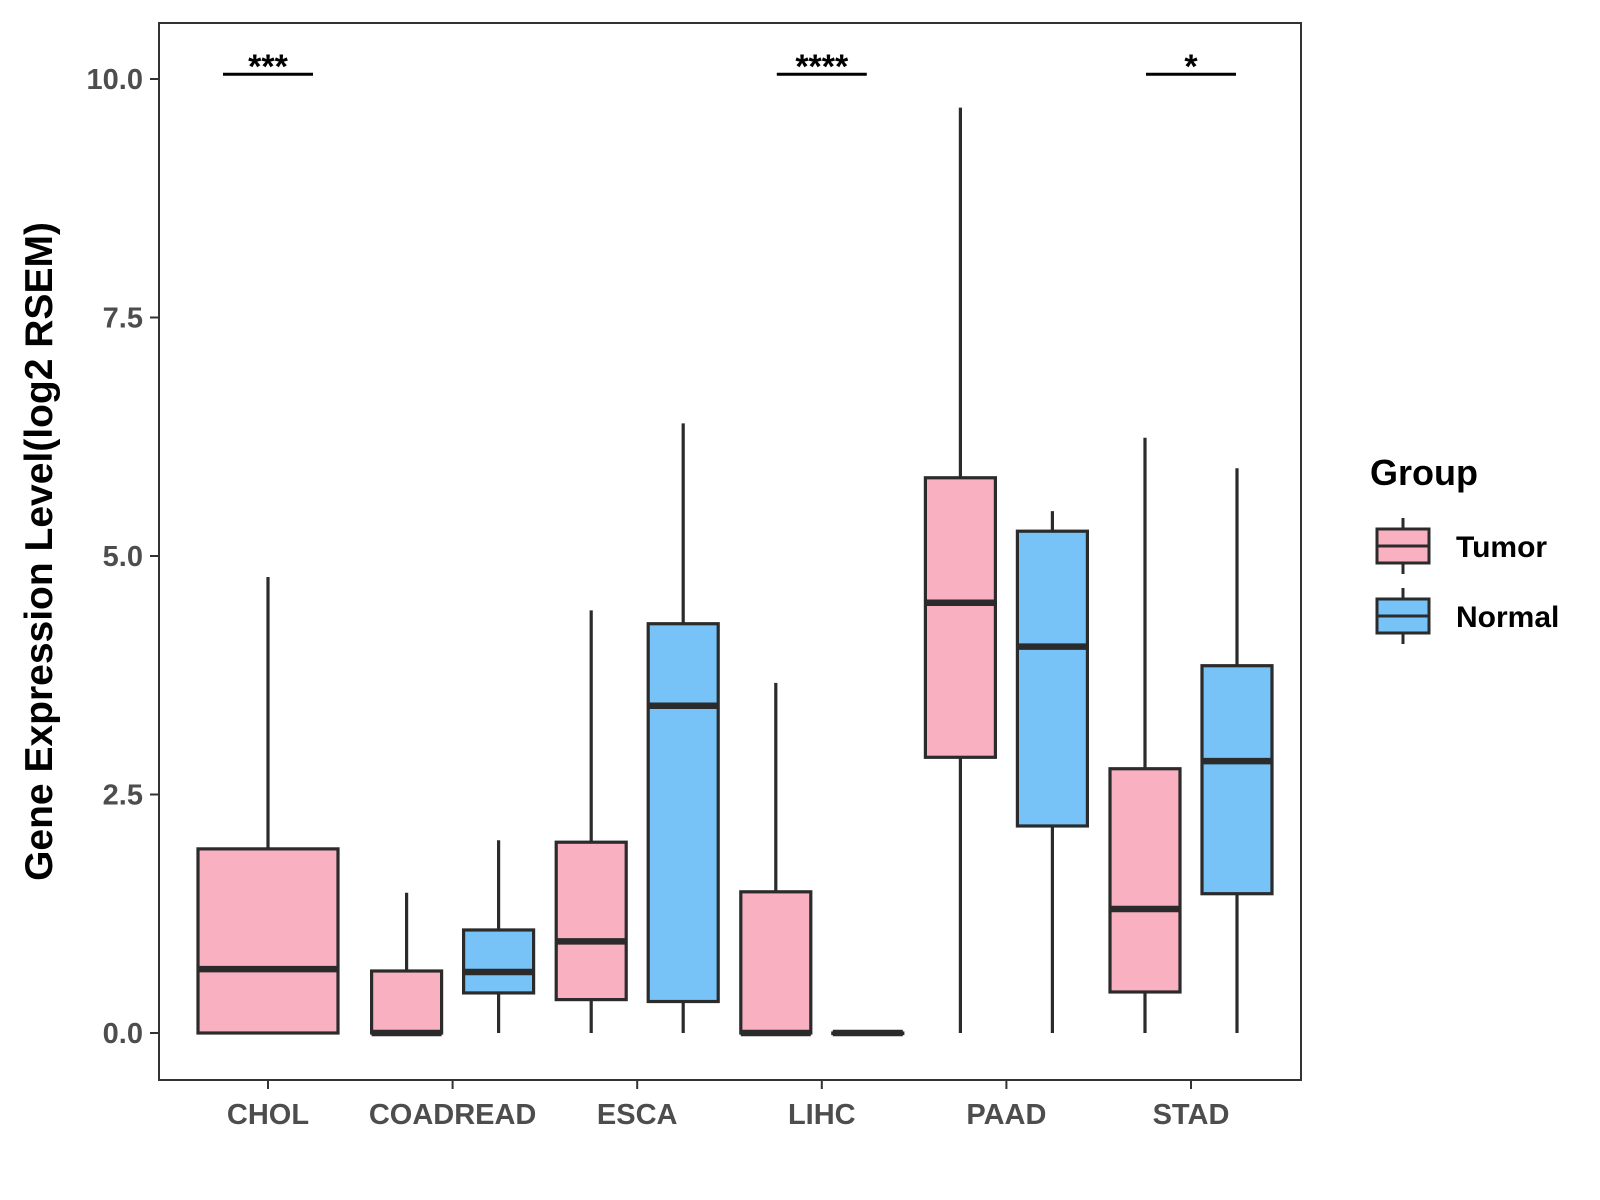  Describe the element at coordinates (123, 796) in the screenshot. I see `y-tick-label: 2.5` at that location.